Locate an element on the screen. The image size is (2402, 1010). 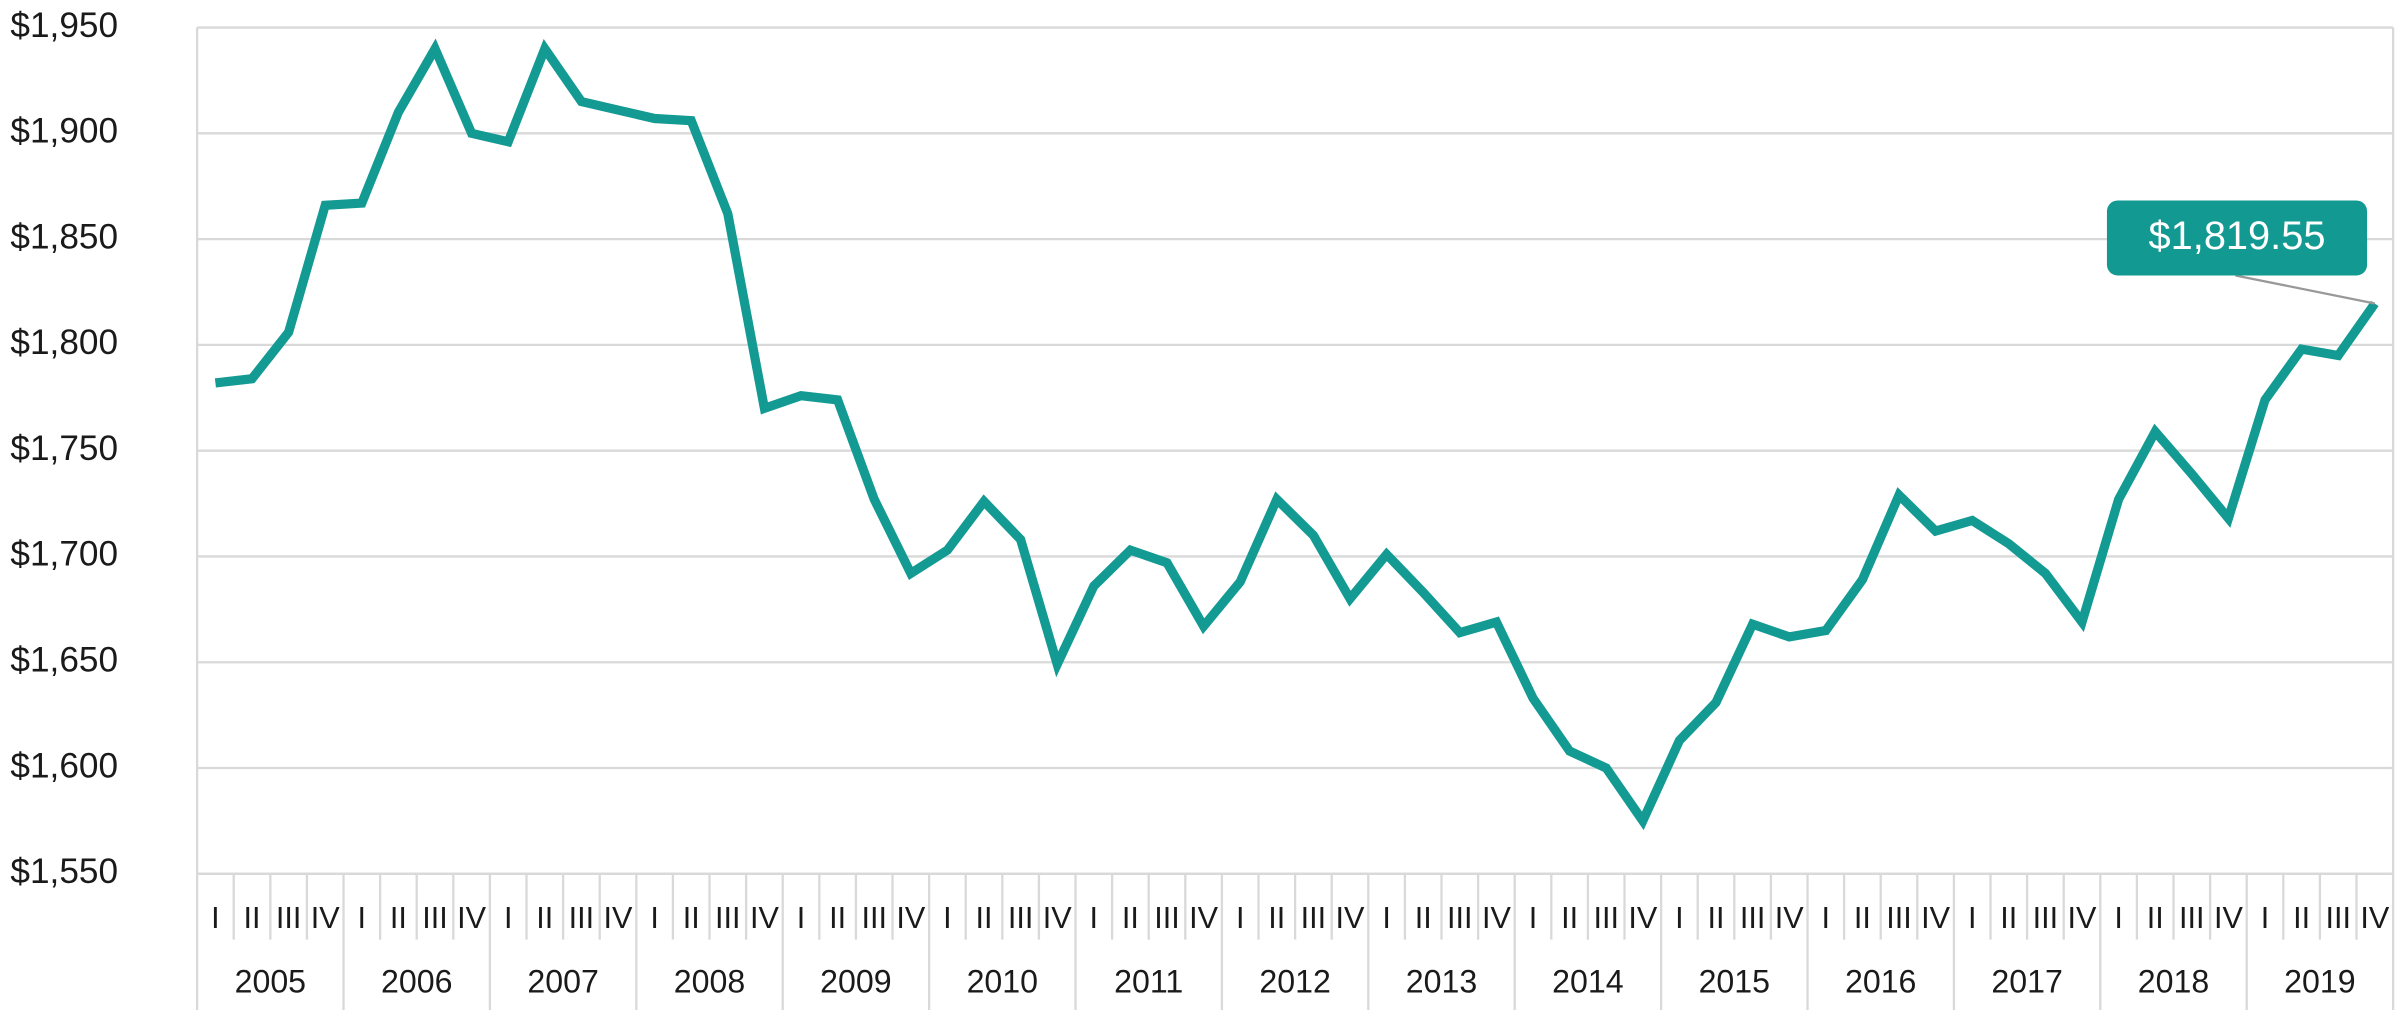
annotation-text: $1,819.55 is located at coordinates (2237, 236).